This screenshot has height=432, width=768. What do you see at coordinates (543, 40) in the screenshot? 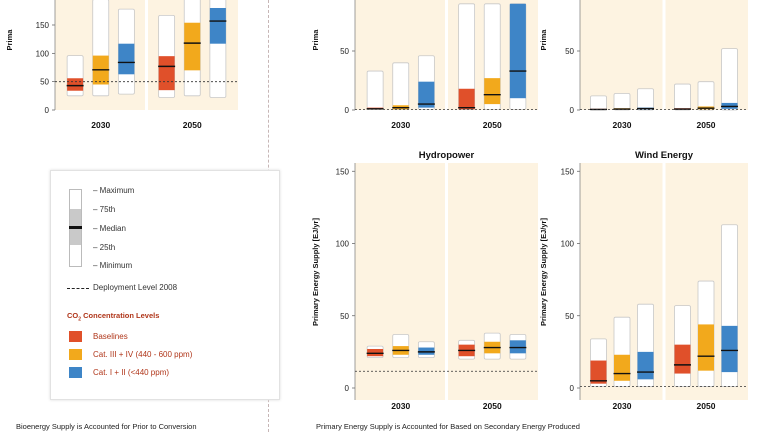
I see `top-right-ylabel: Prima` at bounding box center [543, 40].